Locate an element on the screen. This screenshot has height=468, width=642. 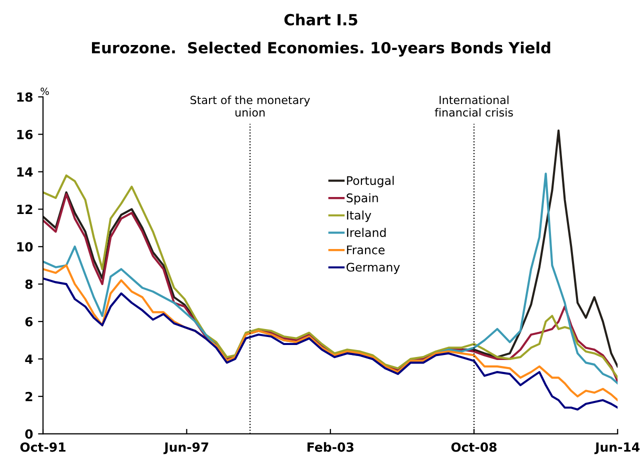
chart-subtitle: Eurozone. Selected Economies. 10-years Bonds Yield is located at coordinates (321, 49).